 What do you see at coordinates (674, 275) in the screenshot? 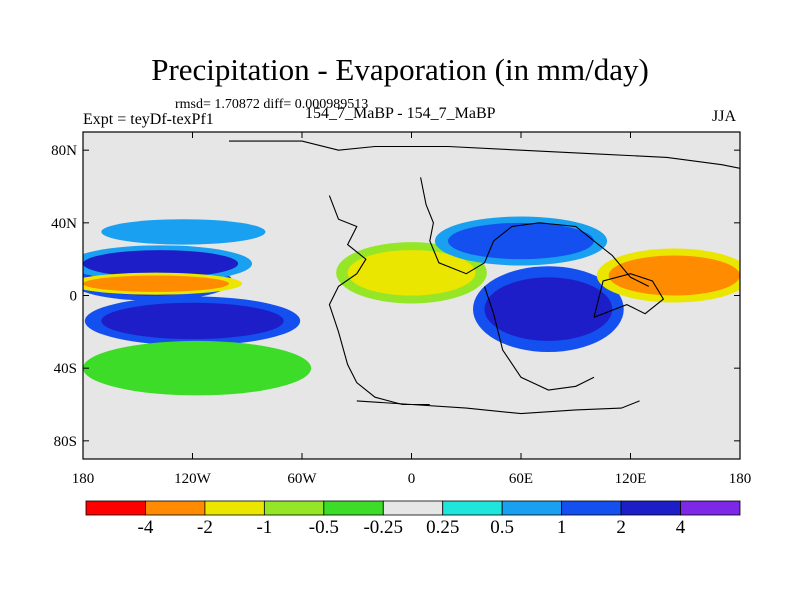
I see `field-west-pacific-dry` at bounding box center [674, 275].